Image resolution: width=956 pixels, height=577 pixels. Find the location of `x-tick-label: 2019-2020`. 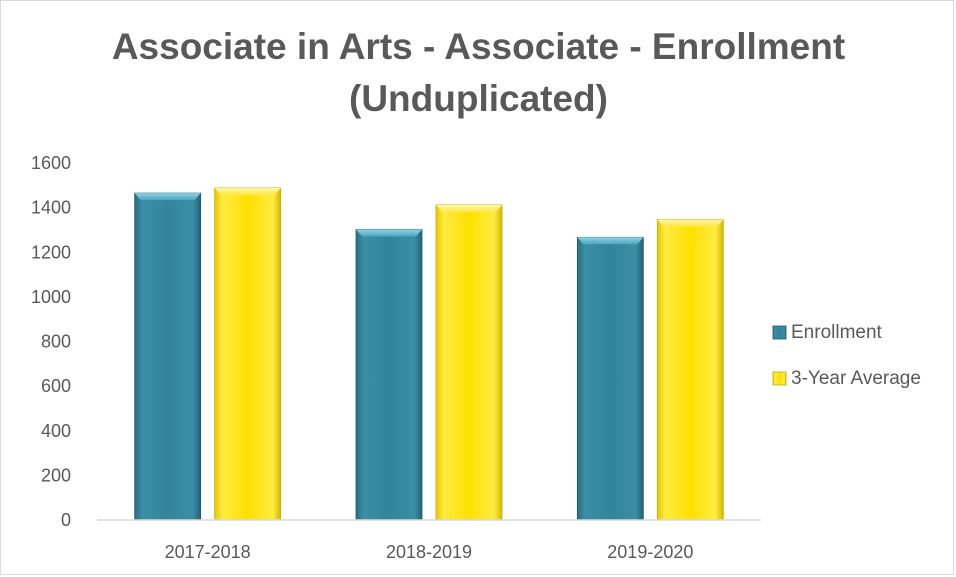

x-tick-label: 2019-2020 is located at coordinates (650, 552).